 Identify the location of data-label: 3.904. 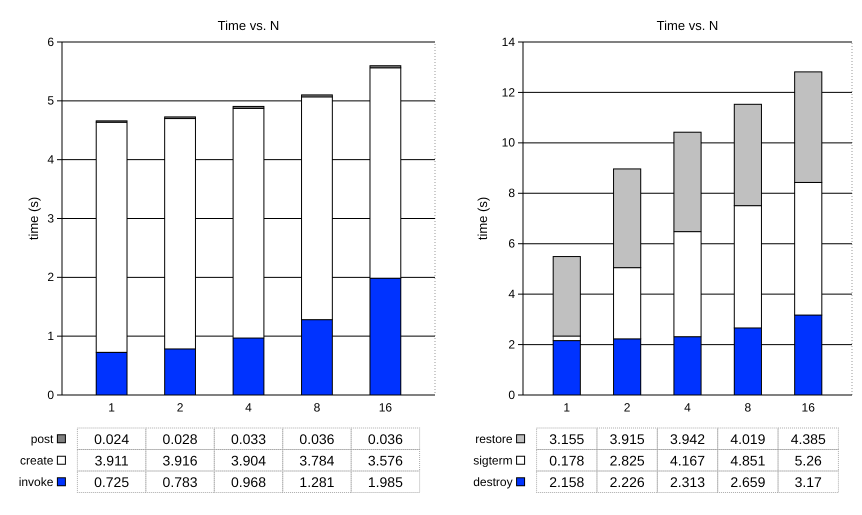
(248, 460).